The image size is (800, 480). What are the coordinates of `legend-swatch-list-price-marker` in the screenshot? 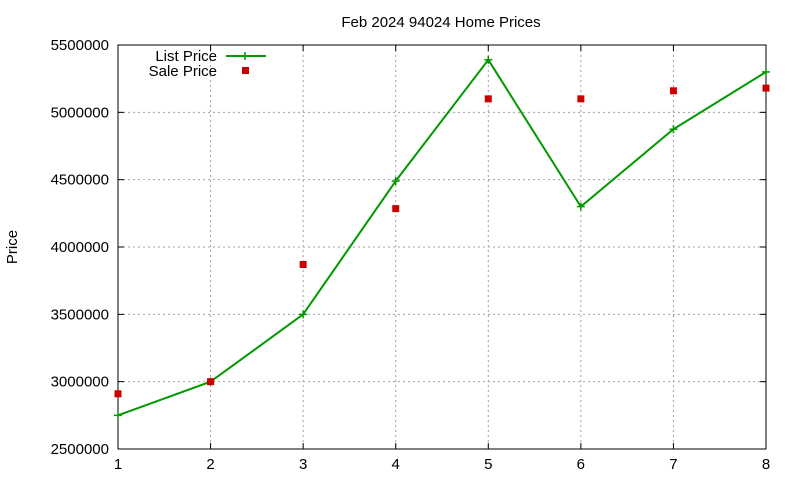 It's located at (245, 56).